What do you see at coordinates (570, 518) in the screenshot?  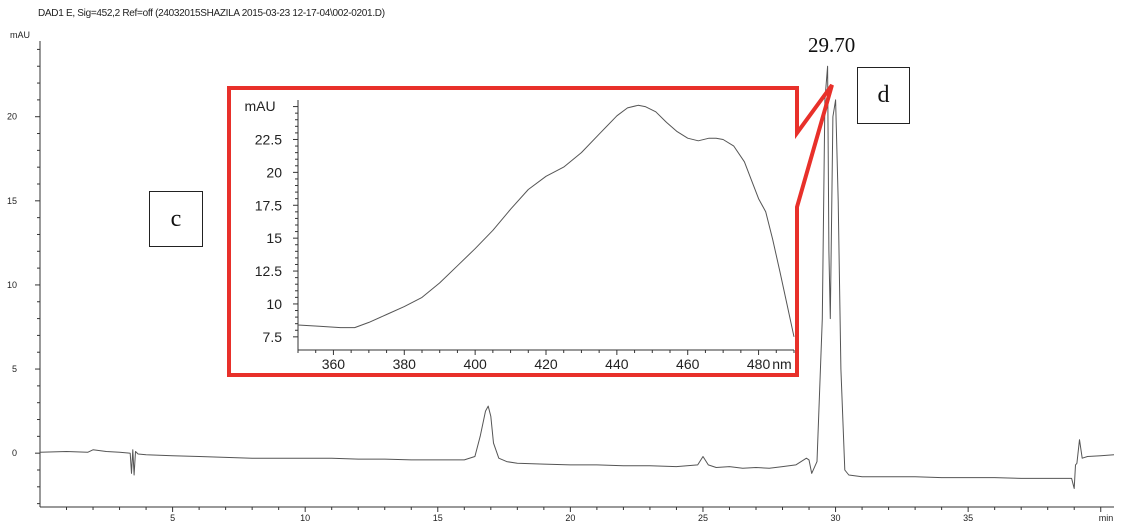 I see `x-tick-label: 20` at bounding box center [570, 518].